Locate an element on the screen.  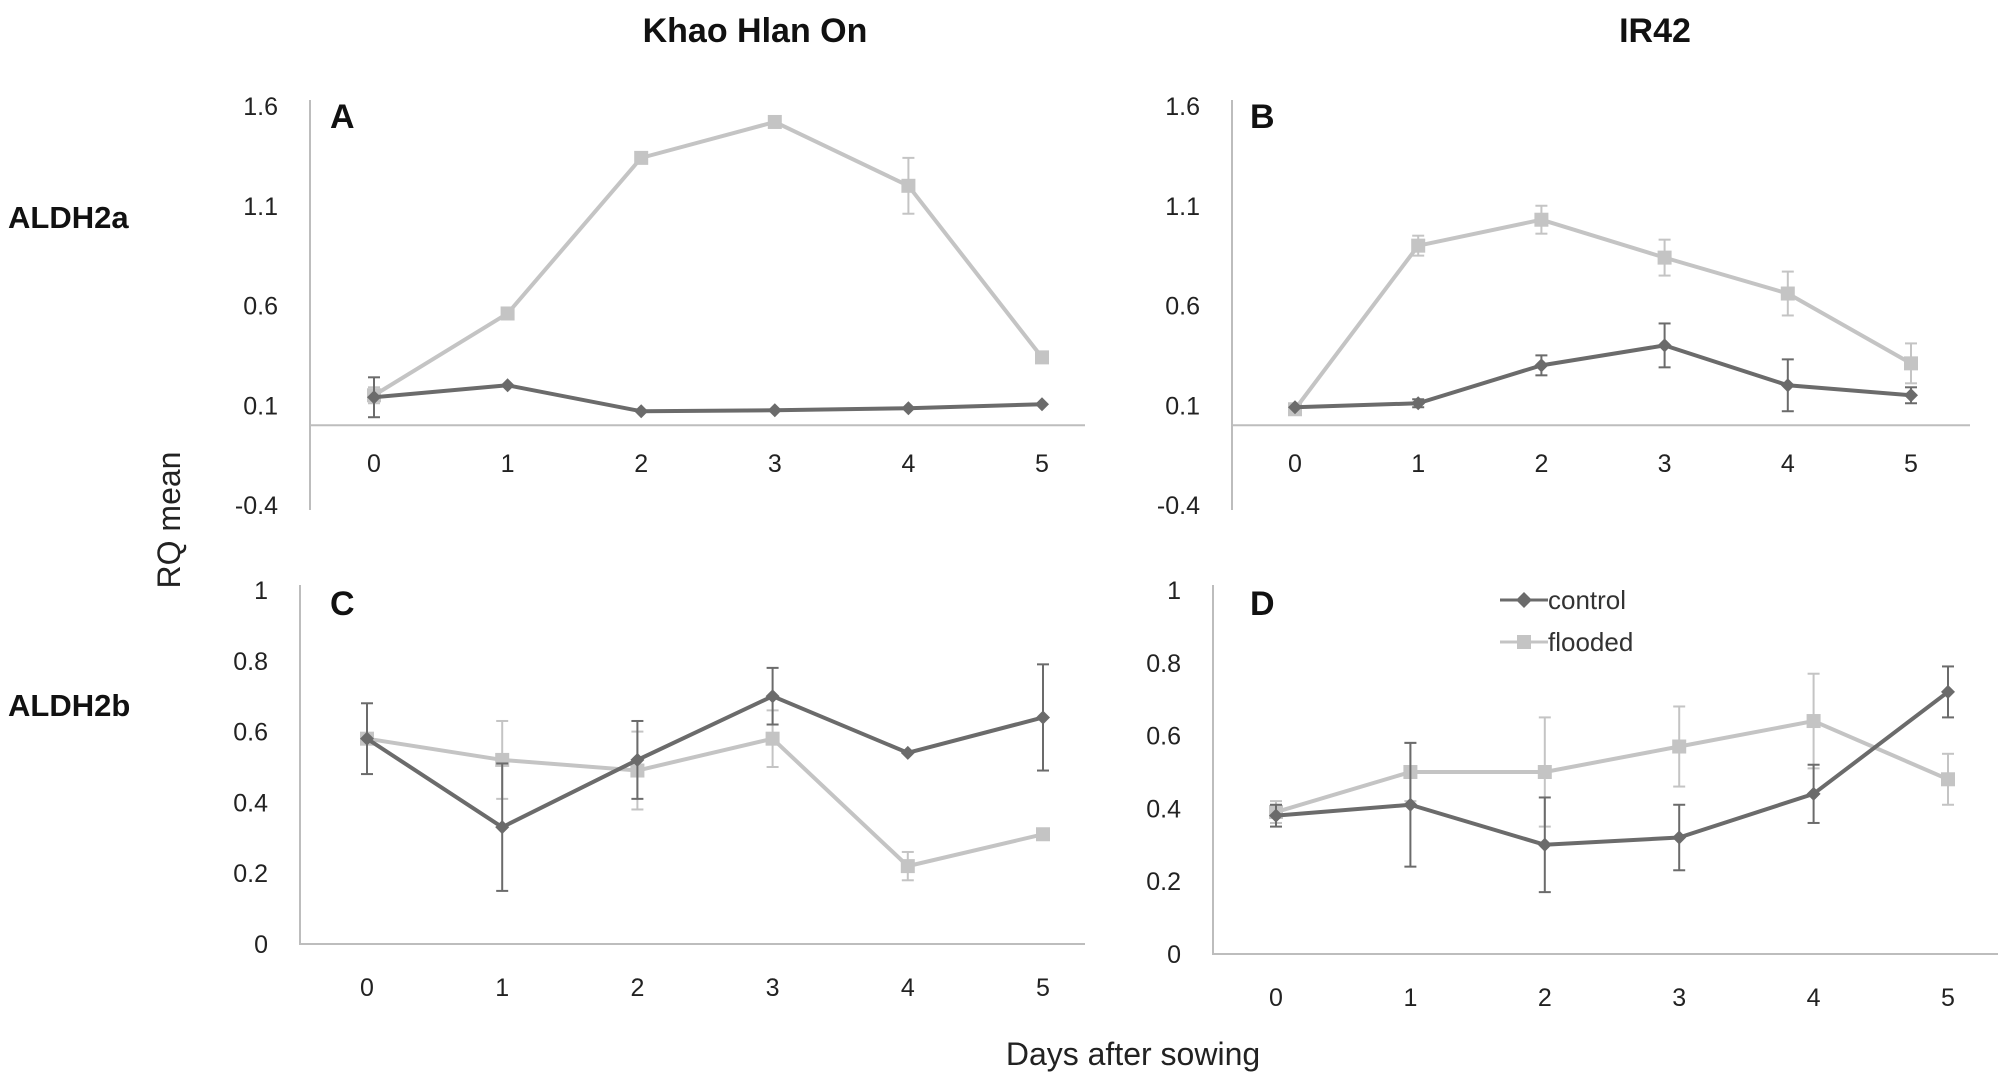
y-axis-title: RQ mean is located at coordinates (169, 520).